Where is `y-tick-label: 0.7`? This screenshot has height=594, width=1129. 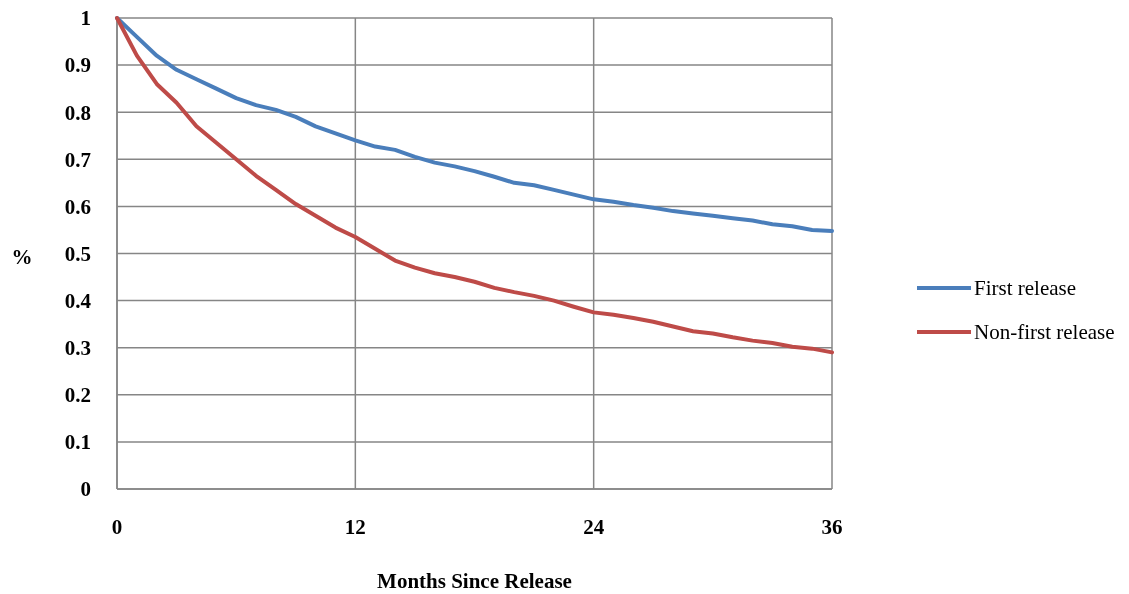 y-tick-label: 0.7 is located at coordinates (77, 159).